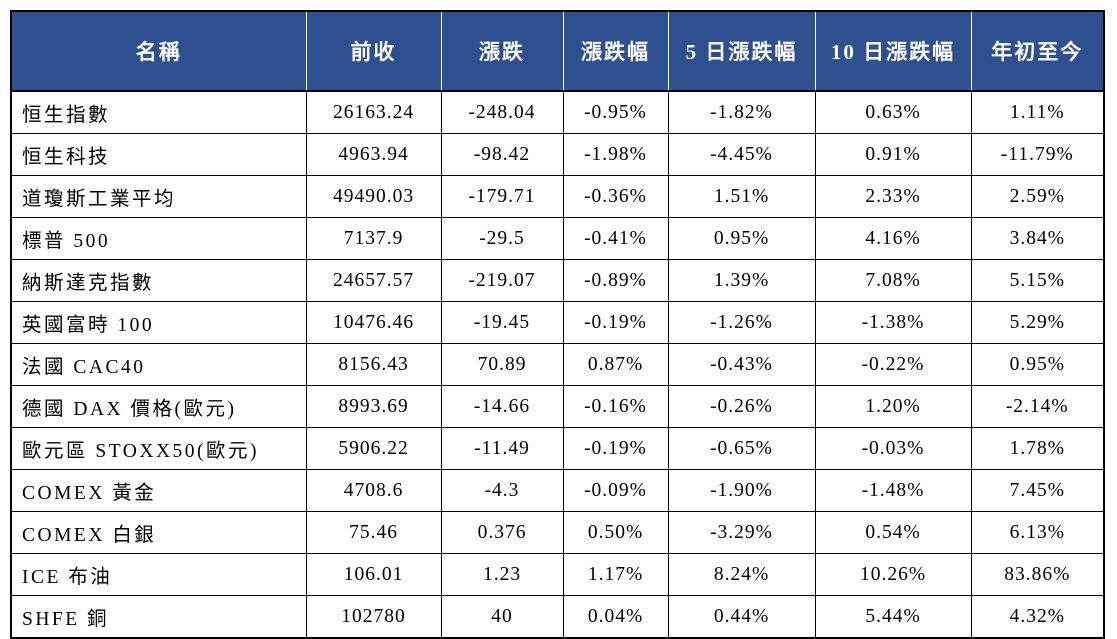 Image resolution: width=1117 pixels, height=639 pixels. Describe the element at coordinates (741, 364) in the screenshot. I see `cell-pct-5d: -0.43%` at that location.